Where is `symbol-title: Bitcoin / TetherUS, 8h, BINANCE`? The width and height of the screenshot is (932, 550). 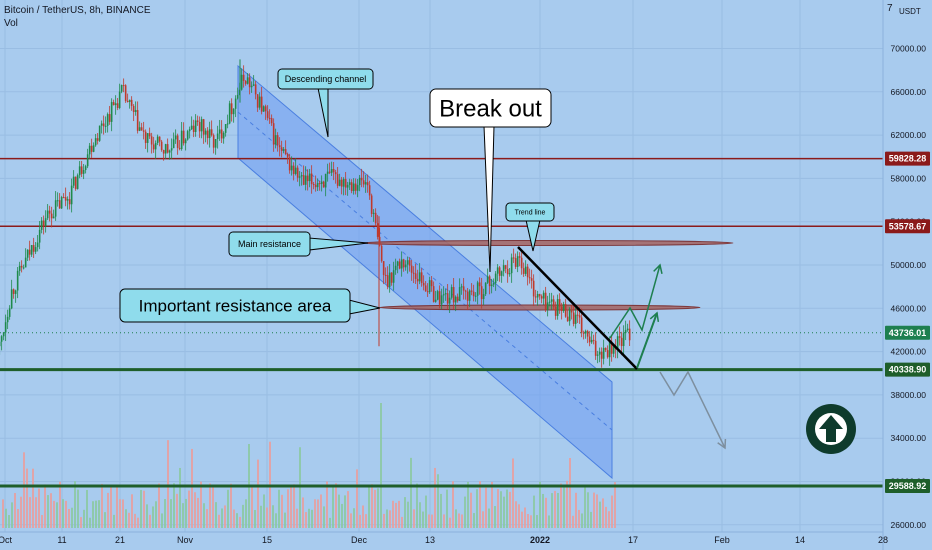
symbol-title: Bitcoin / TetherUS, 8h, BINANCE is located at coordinates (77, 10).